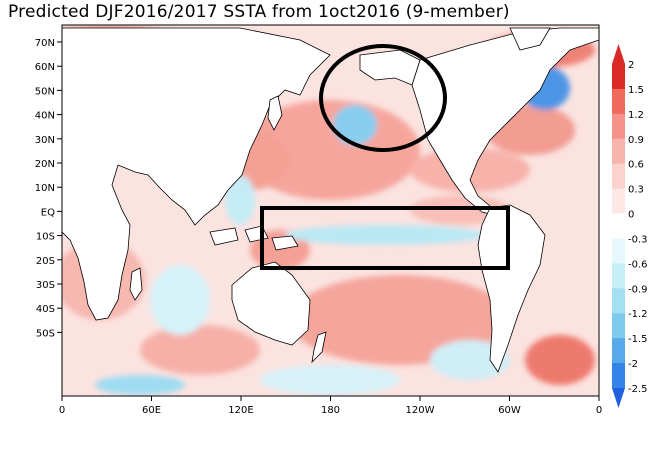  I want to click on colorbar-label: 0.3, so click(636, 190).